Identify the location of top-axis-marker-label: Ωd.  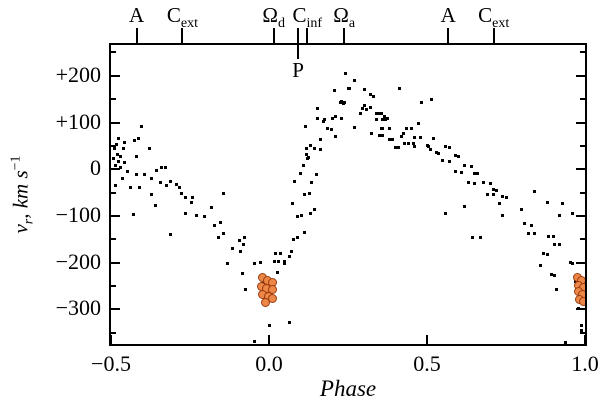
(274, 17).